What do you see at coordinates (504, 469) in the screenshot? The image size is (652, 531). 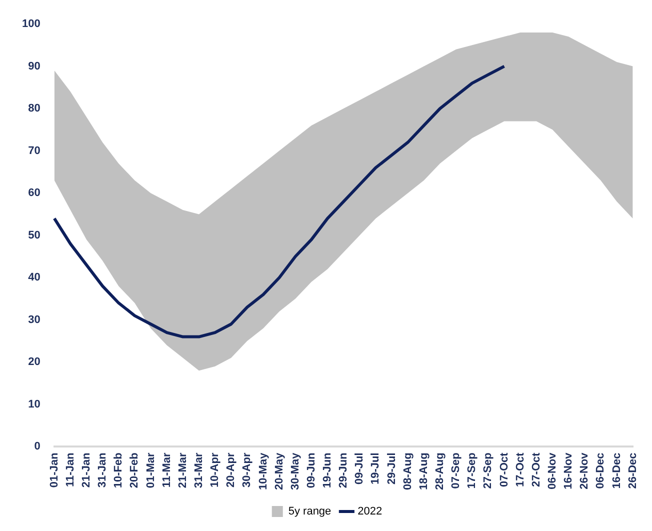 I see `x-tick-label: 07-Oct` at bounding box center [504, 469].